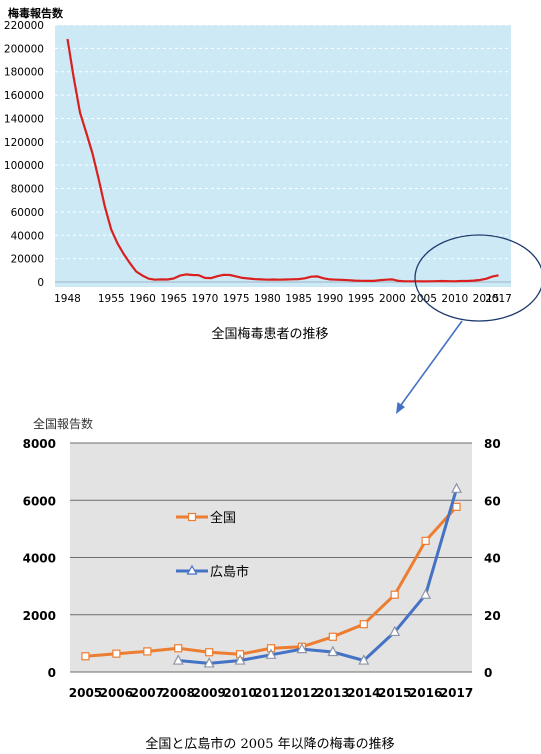 Image resolution: width=541 pixels, height=754 pixels. I want to click on chart2-x-tick-label: 2013, so click(332, 693).